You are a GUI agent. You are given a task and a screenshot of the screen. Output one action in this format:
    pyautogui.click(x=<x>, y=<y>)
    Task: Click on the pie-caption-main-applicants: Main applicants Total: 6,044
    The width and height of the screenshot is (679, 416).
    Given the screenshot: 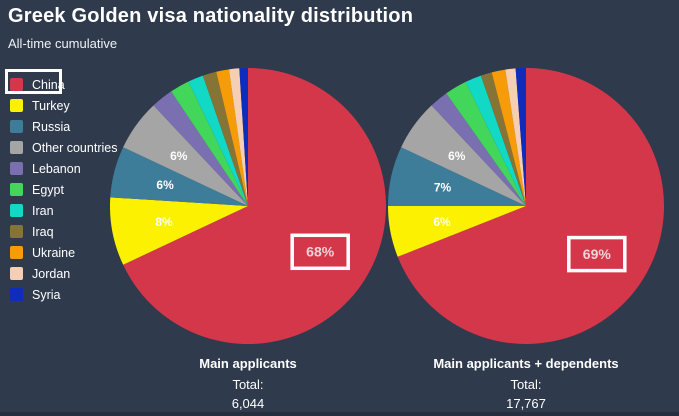 What is the action you would take?
    pyautogui.click(x=248, y=384)
    